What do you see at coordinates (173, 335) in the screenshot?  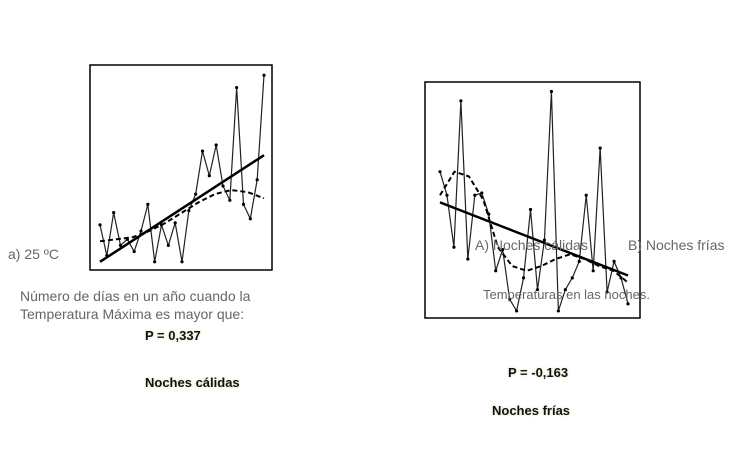 I see `p-value: P = 0,337` at bounding box center [173, 335].